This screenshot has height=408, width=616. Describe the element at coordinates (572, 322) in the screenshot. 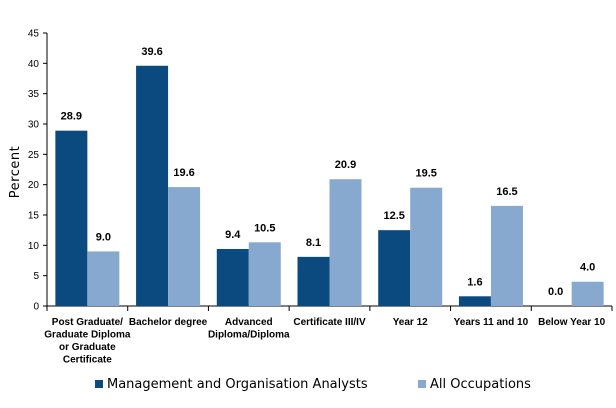

I see `category-label: Below Year 10` at that location.